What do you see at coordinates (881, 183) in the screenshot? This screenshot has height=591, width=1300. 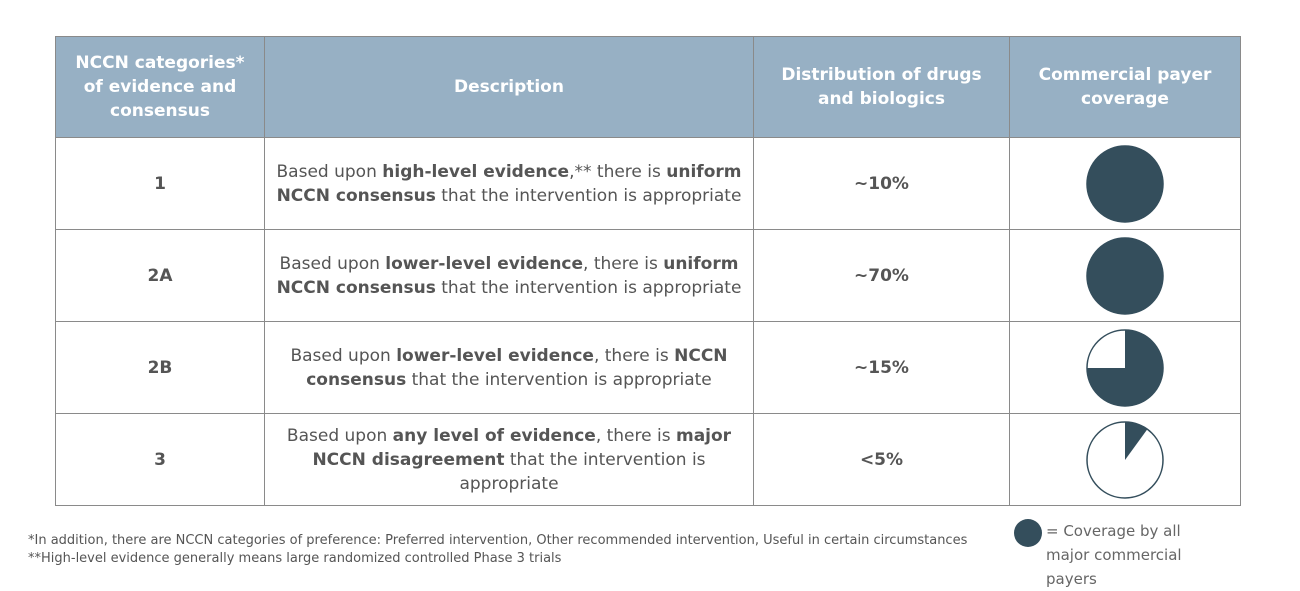 I see `distribution-cell: ~10%` at bounding box center [881, 183].